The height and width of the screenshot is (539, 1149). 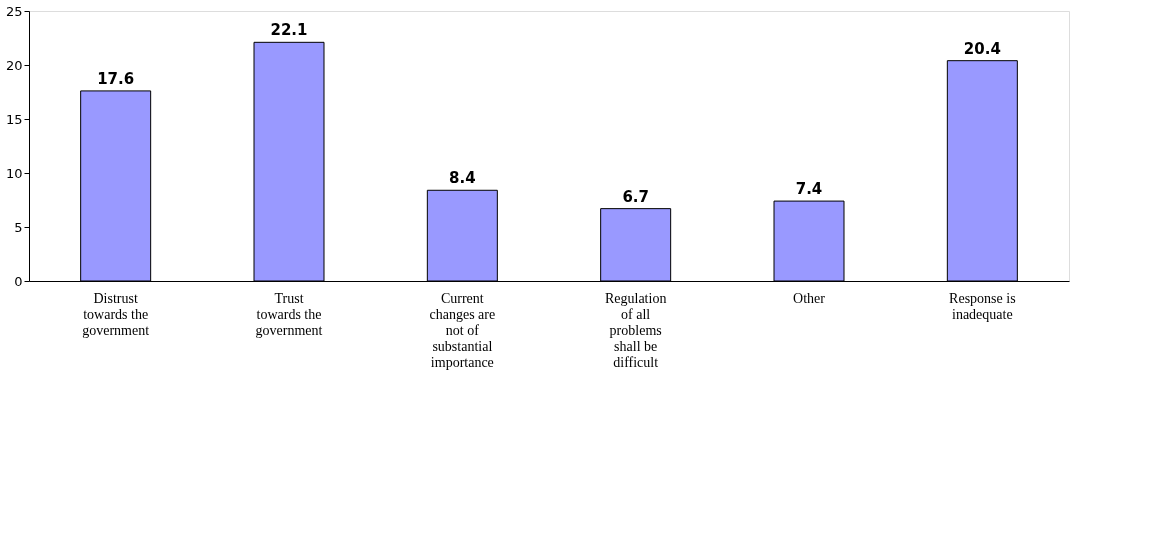 What do you see at coordinates (14, 119) in the screenshot?
I see `y-tick-label: 15` at bounding box center [14, 119].